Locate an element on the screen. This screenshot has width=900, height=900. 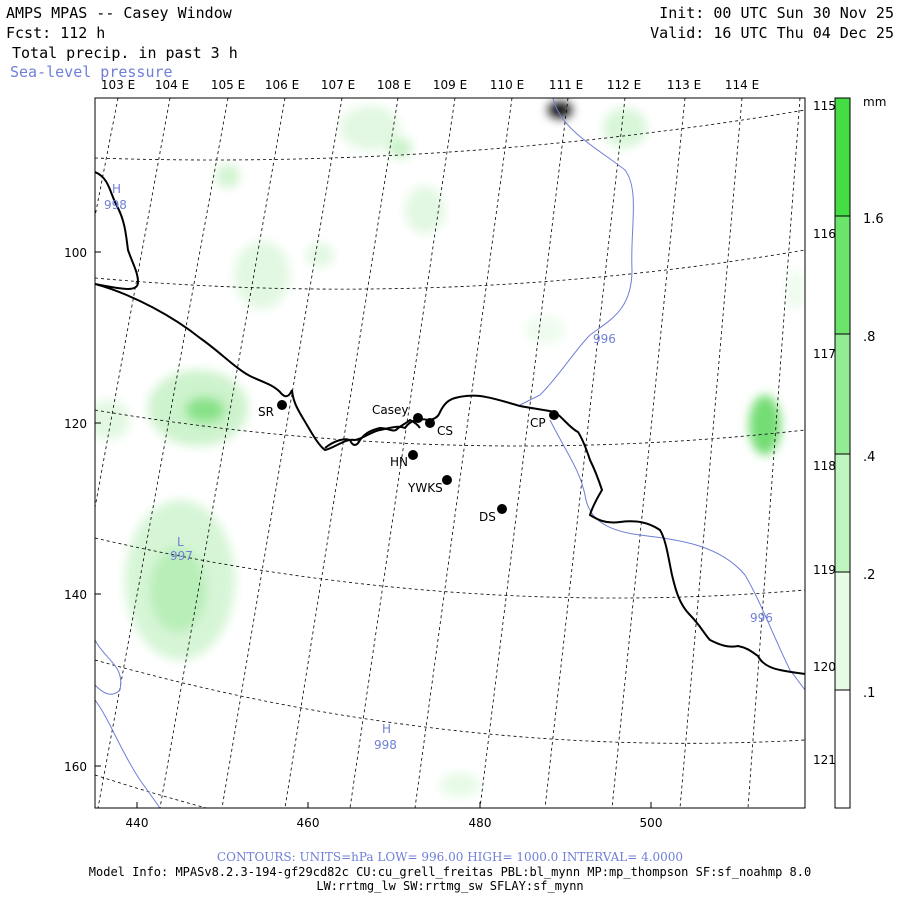
colorbar-label: 1.6 is located at coordinates (873, 219).